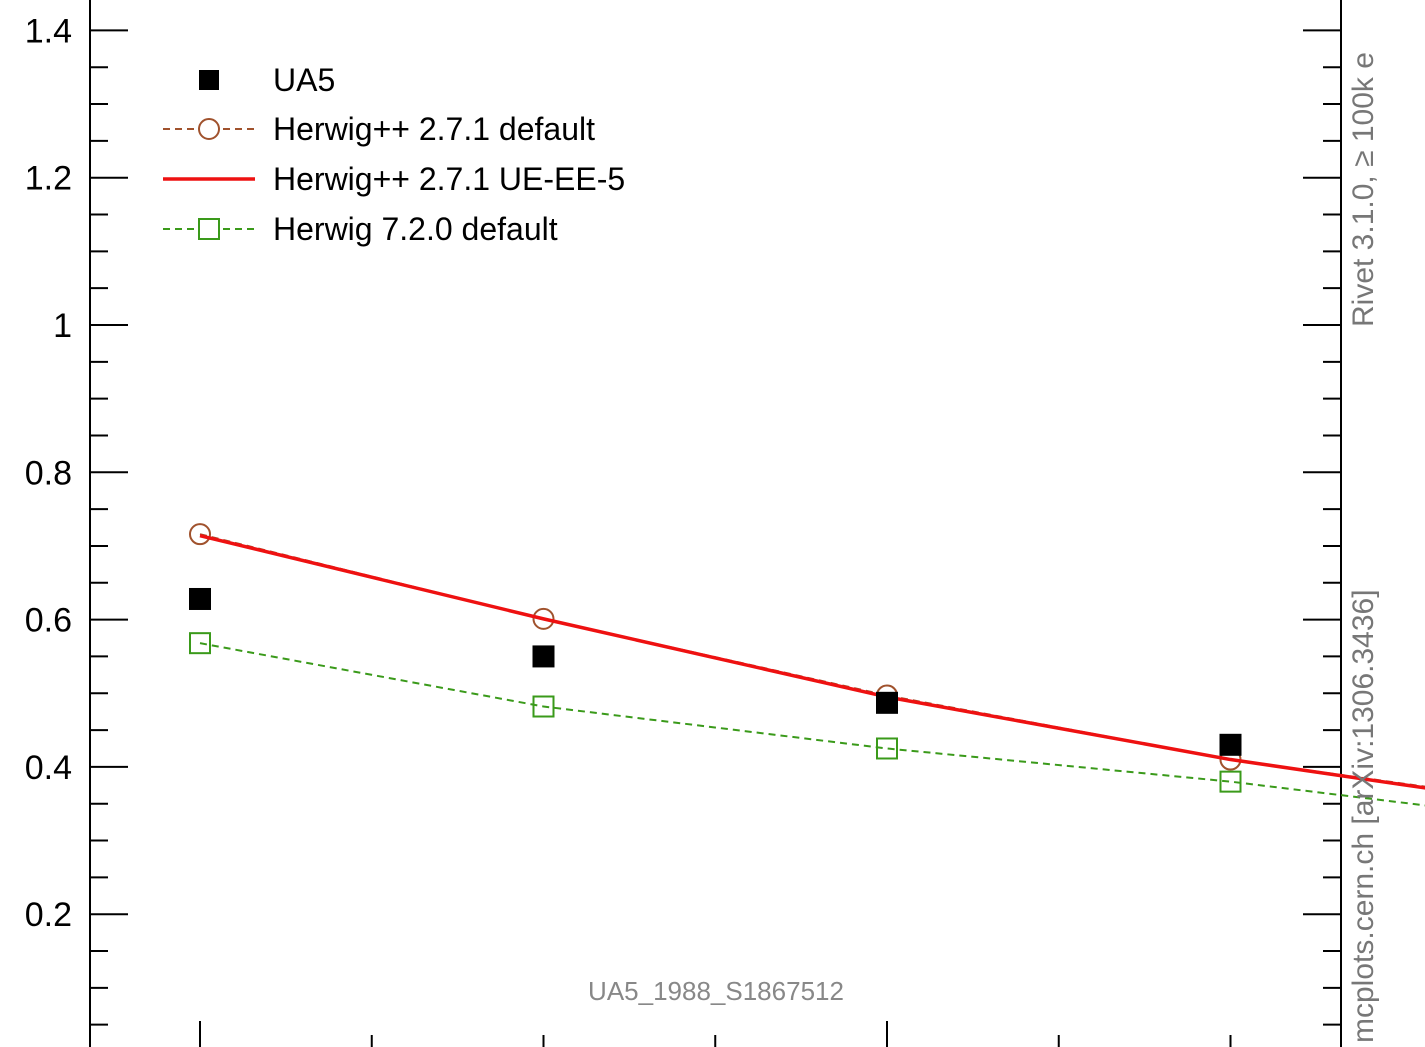 The height and width of the screenshot is (1047, 1425). I want to click on y-tick-label: 1.2, so click(48, 179).